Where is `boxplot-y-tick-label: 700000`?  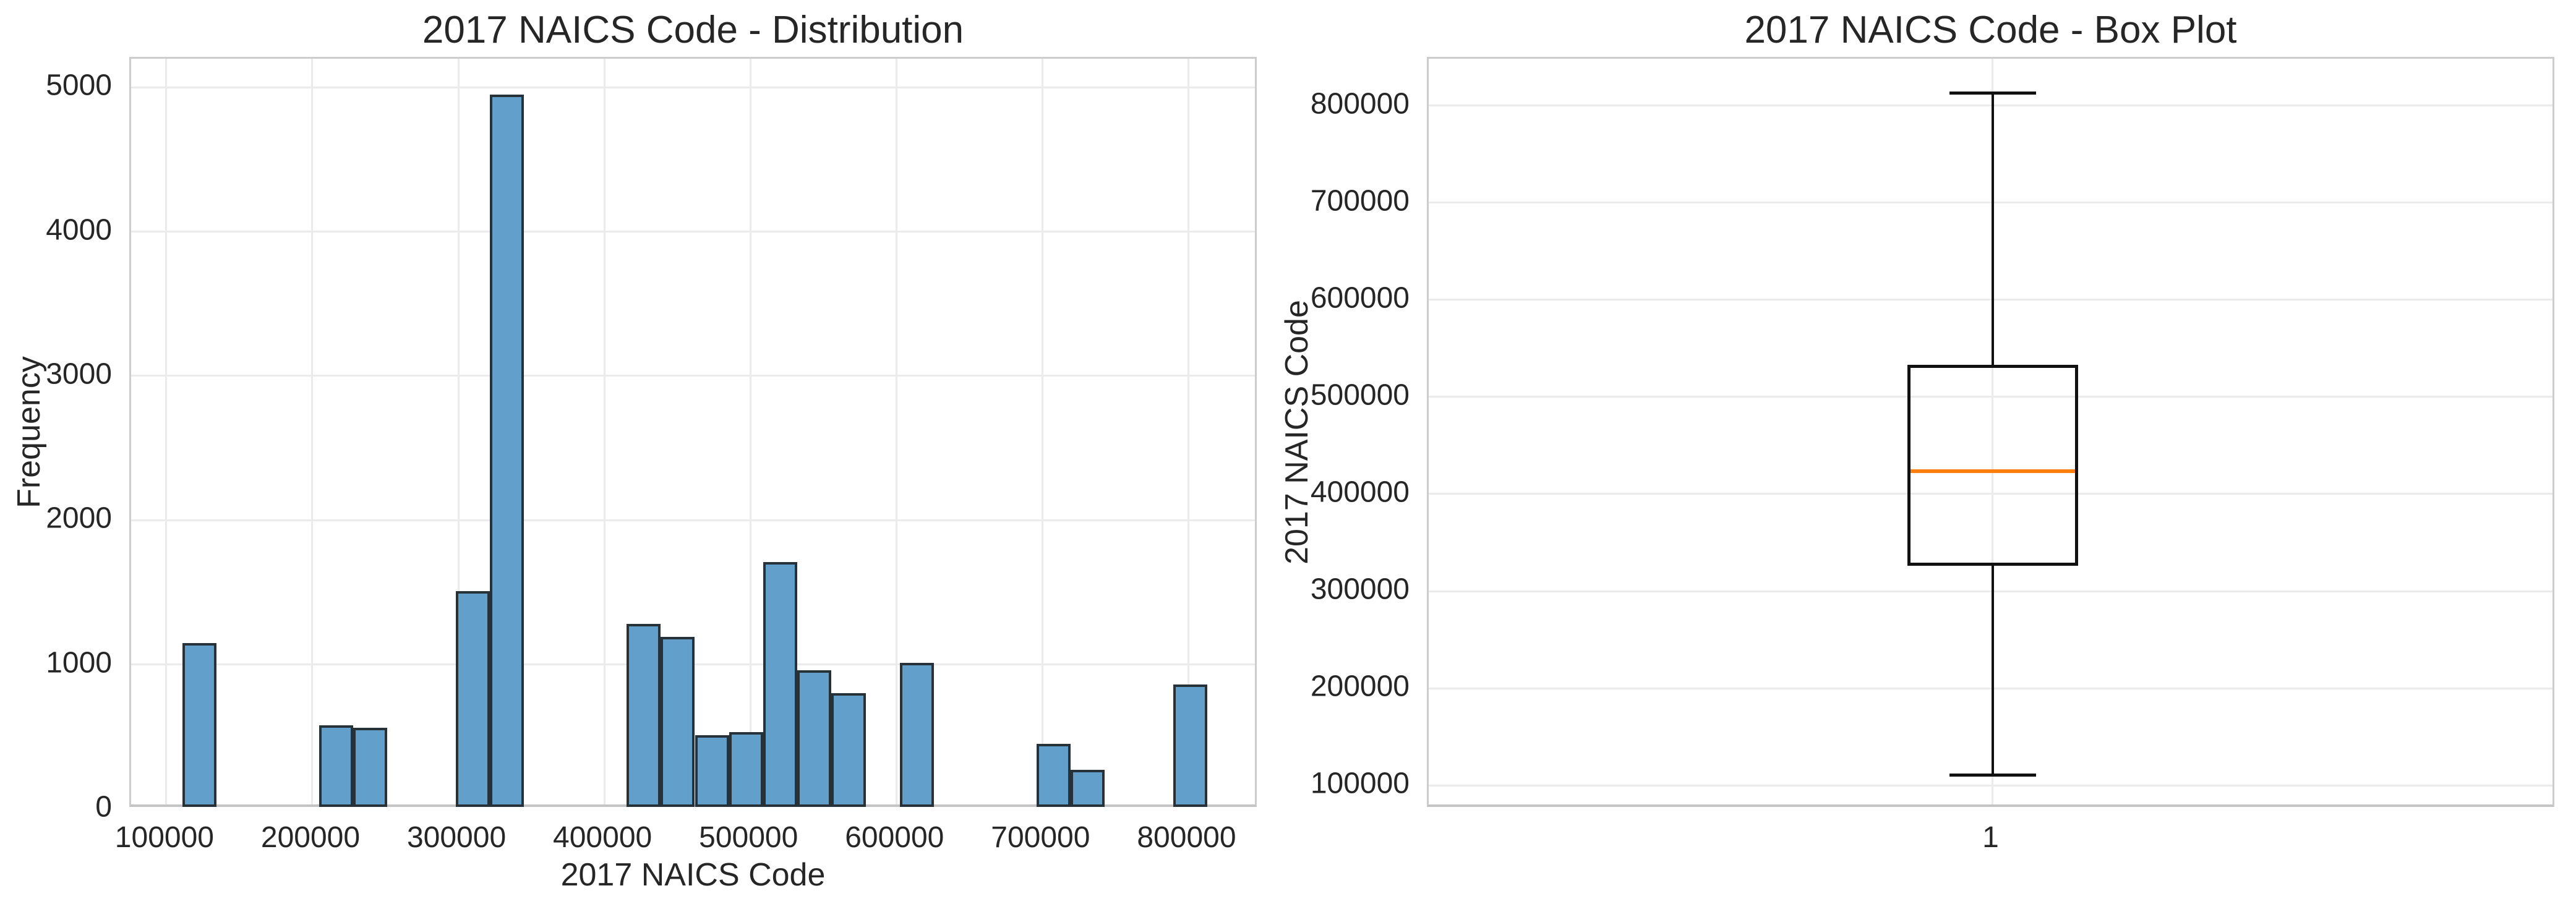 boxplot-y-tick-label: 700000 is located at coordinates (1360, 201).